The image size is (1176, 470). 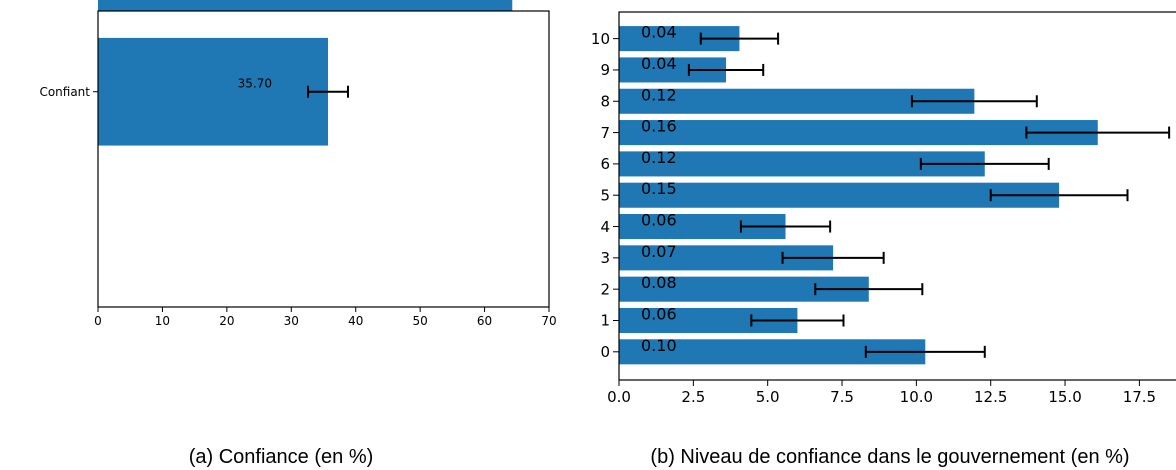 What do you see at coordinates (226, 321) in the screenshot?
I see `x-tick-label-20: 20` at bounding box center [226, 321].